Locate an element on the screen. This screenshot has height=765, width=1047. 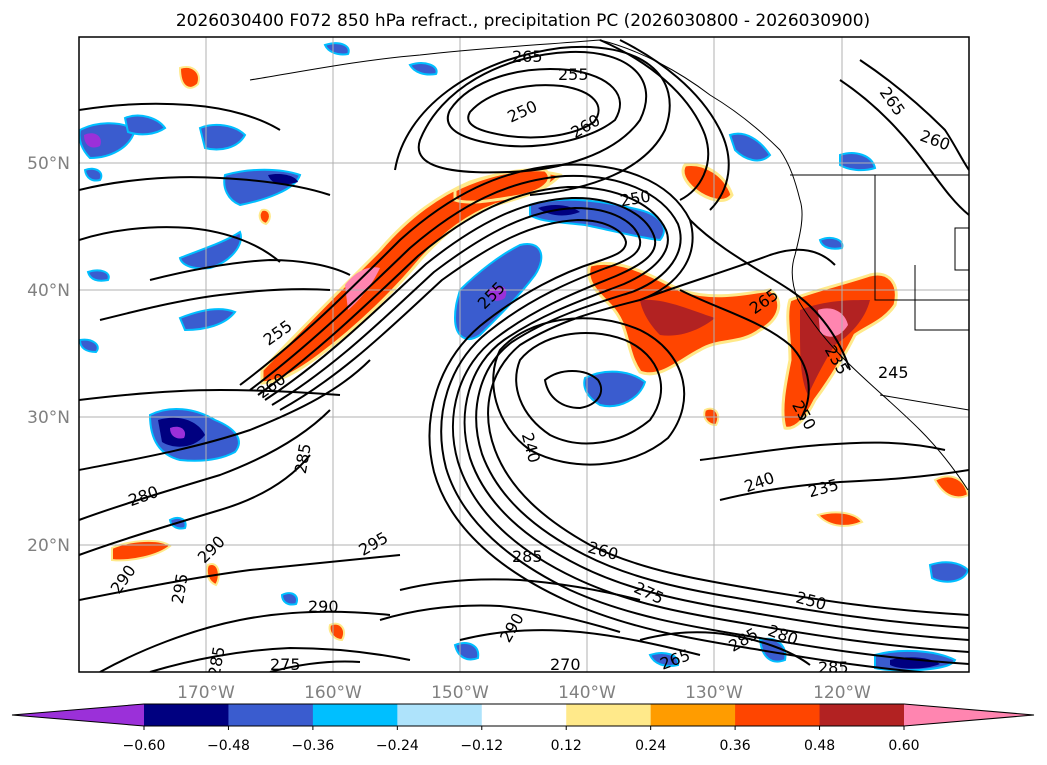
lat-tick-label: 20°N is located at coordinates (48, 546).